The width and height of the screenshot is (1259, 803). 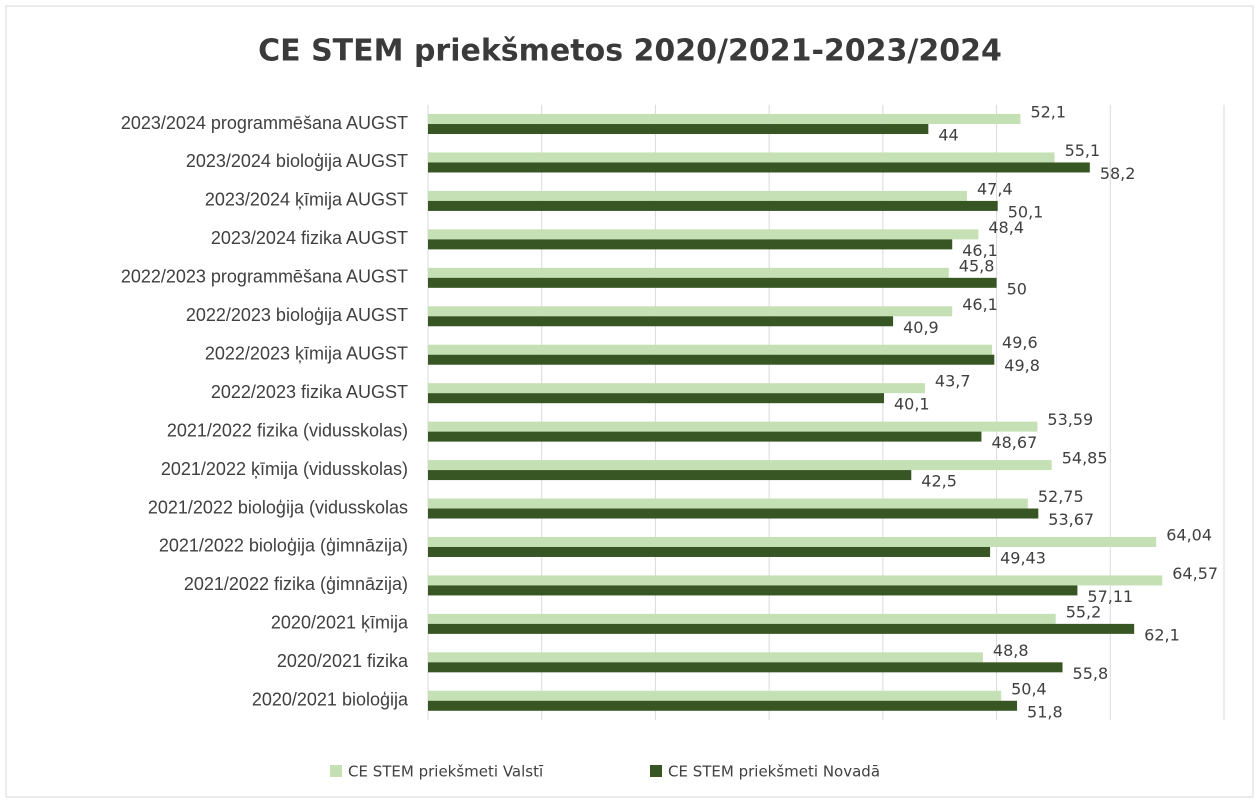 What do you see at coordinates (283, 546) in the screenshot?
I see `category-label: 2021/2022 bioloģija (ģimnāzija)` at bounding box center [283, 546].